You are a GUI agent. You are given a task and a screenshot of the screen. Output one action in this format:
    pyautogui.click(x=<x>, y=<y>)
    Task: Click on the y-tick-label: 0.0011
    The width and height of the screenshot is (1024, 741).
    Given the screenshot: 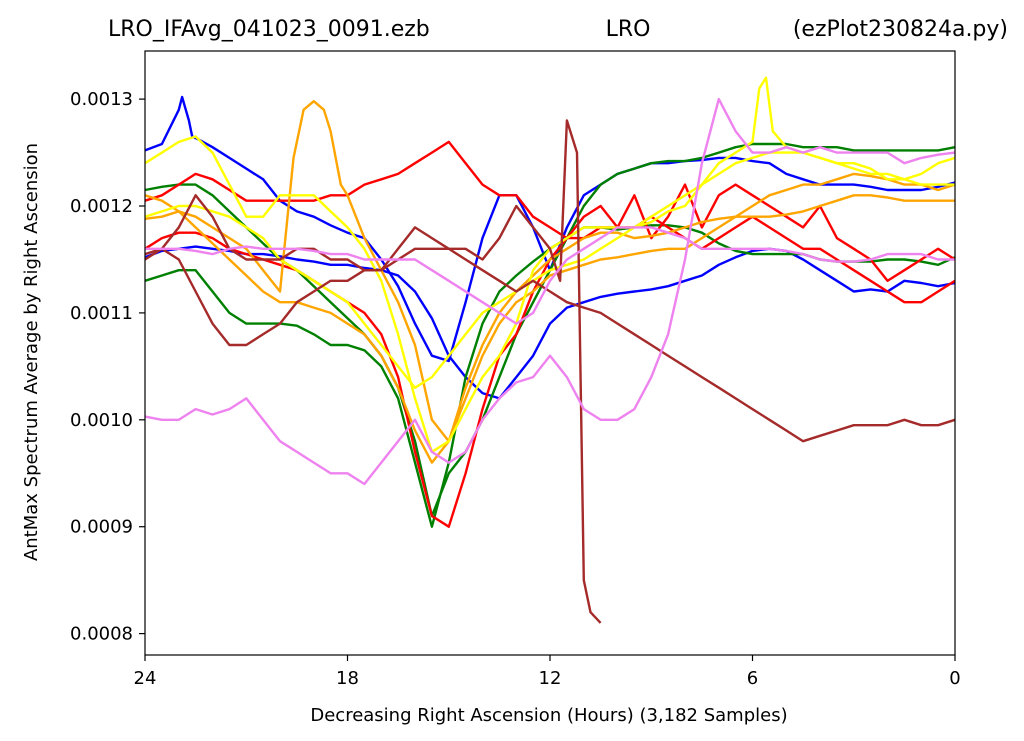 What is the action you would take?
    pyautogui.click(x=101, y=313)
    